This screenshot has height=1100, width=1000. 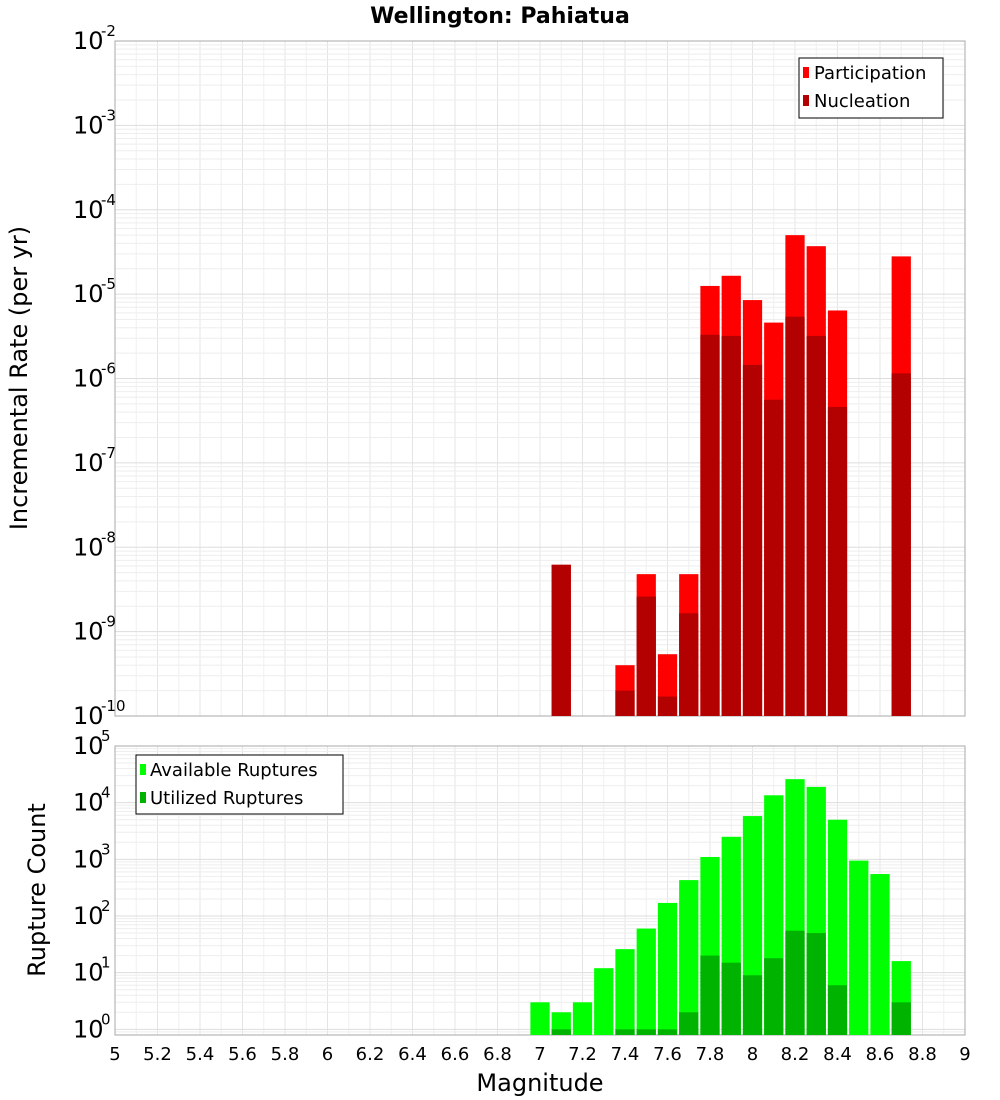 I want to click on legend-label-nucleation: Nucleation, so click(x=862, y=101).